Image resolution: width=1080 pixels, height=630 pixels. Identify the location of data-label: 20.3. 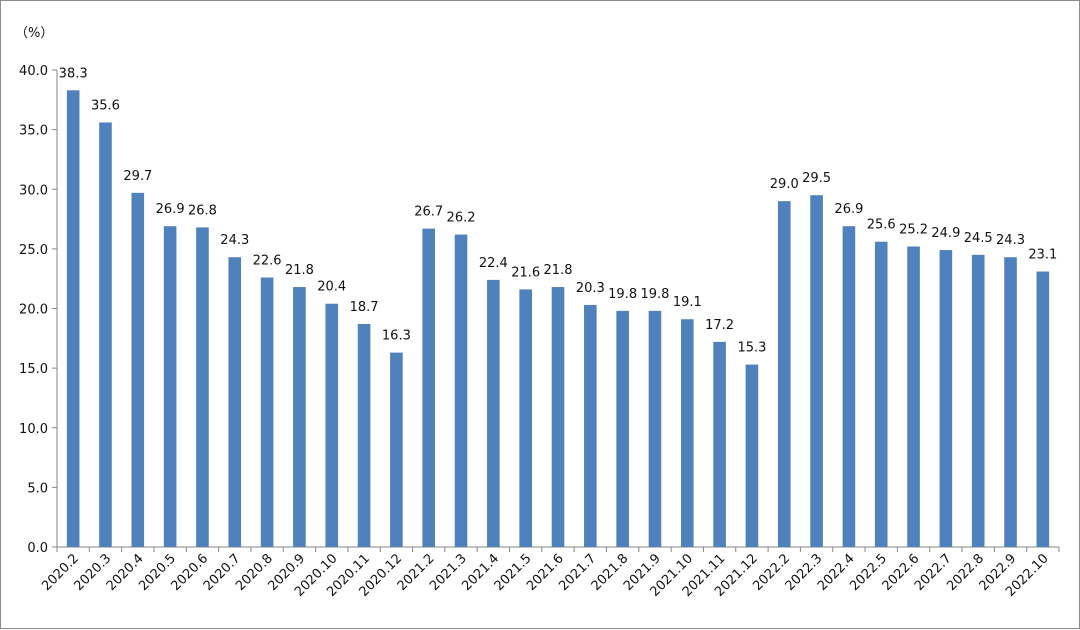
(590, 288).